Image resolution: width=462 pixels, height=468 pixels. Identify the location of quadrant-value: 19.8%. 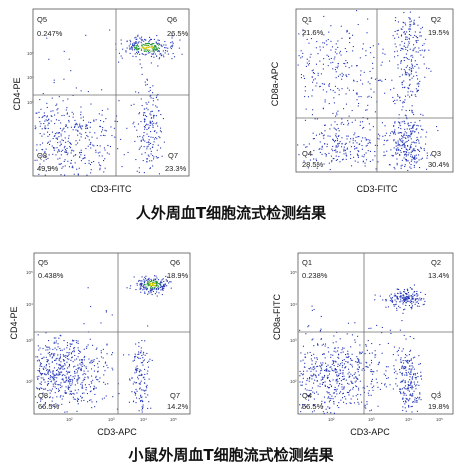
(439, 406).